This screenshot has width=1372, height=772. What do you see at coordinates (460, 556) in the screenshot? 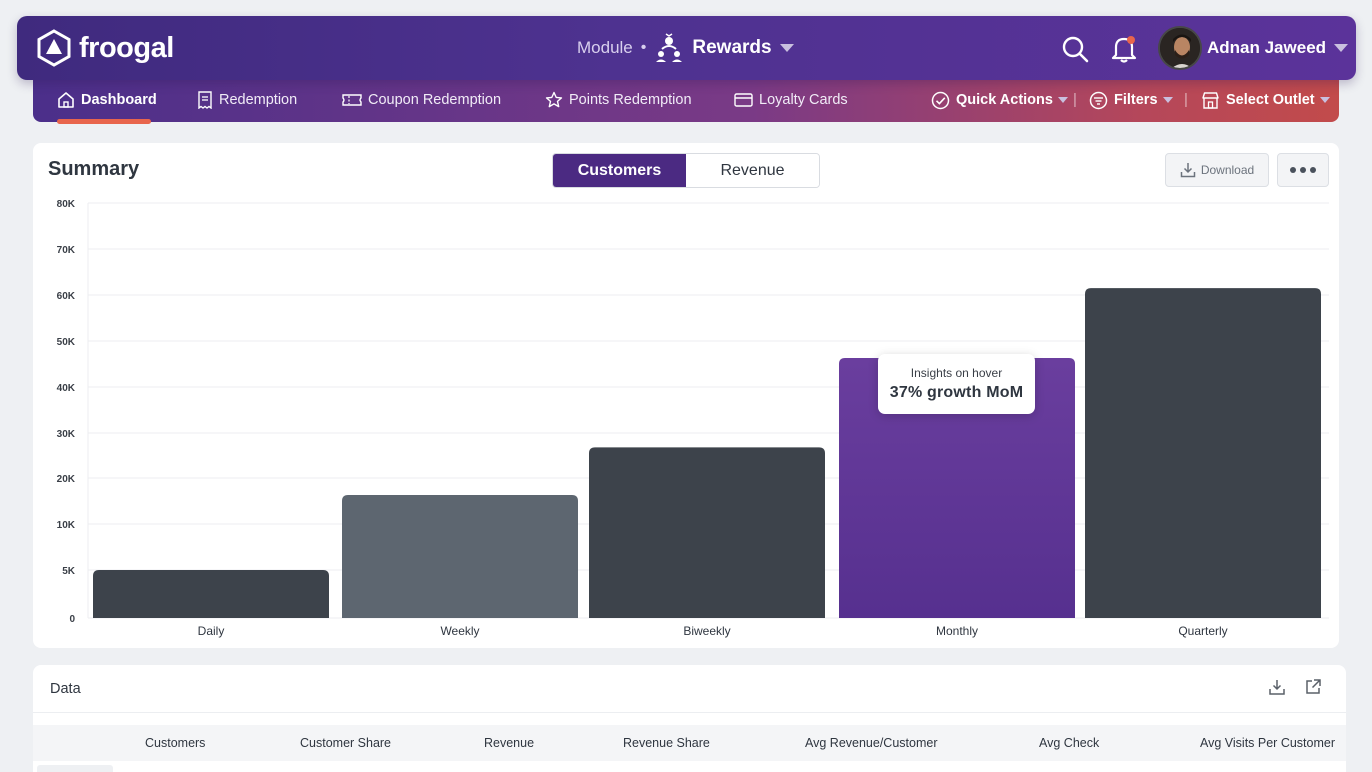
I see `bar-weekly` at bounding box center [460, 556].